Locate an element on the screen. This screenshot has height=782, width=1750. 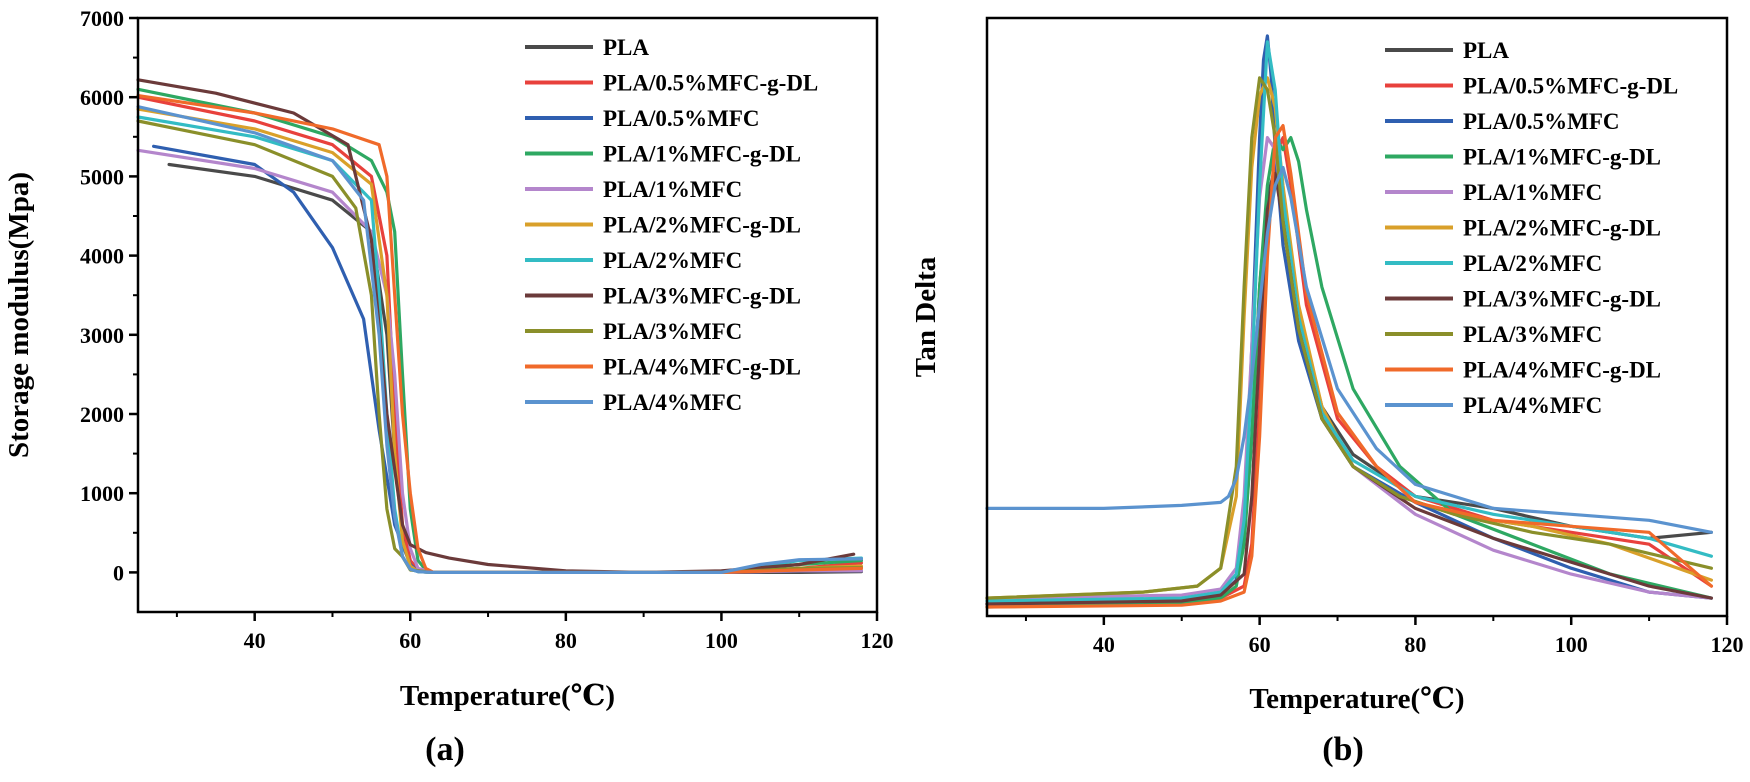
y-tick-label: 1000 is located at coordinates (102, 493).